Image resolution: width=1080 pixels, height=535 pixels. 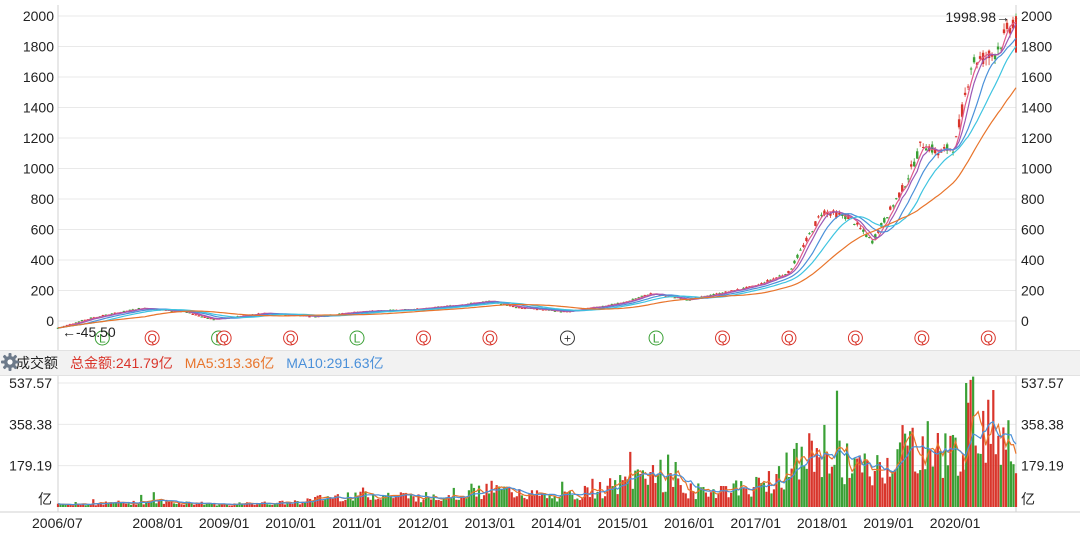 I want to click on marker-text: +, so click(x=567, y=339).